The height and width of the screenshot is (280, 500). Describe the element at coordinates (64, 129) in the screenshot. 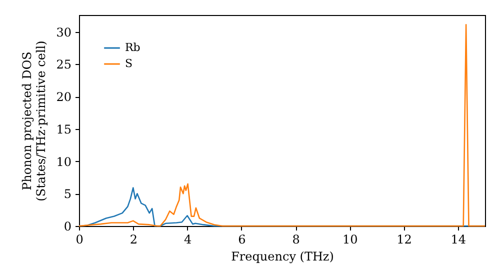

I see `y-tick-label: 15` at that location.